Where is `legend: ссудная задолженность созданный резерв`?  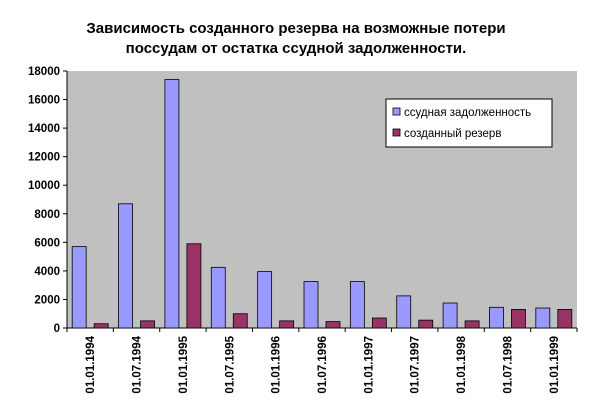 legend: ссудная задолженность созданный резерв is located at coordinates (469, 123).